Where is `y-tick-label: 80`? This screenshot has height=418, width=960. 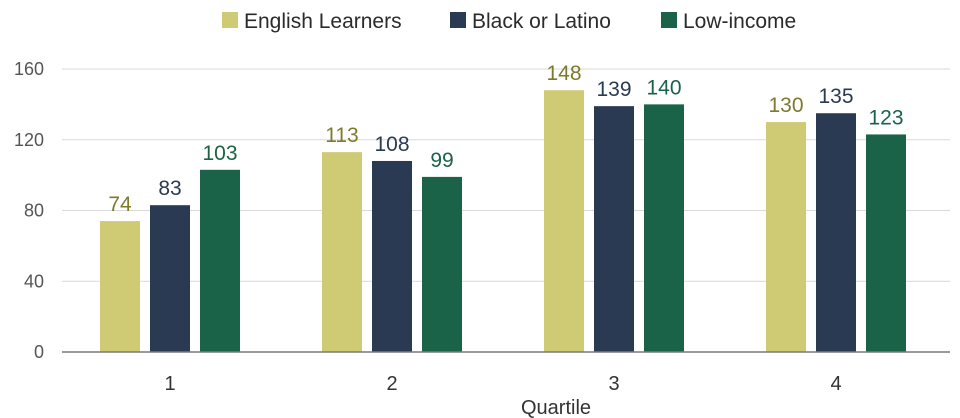 y-tick-label: 80 is located at coordinates (34, 211).